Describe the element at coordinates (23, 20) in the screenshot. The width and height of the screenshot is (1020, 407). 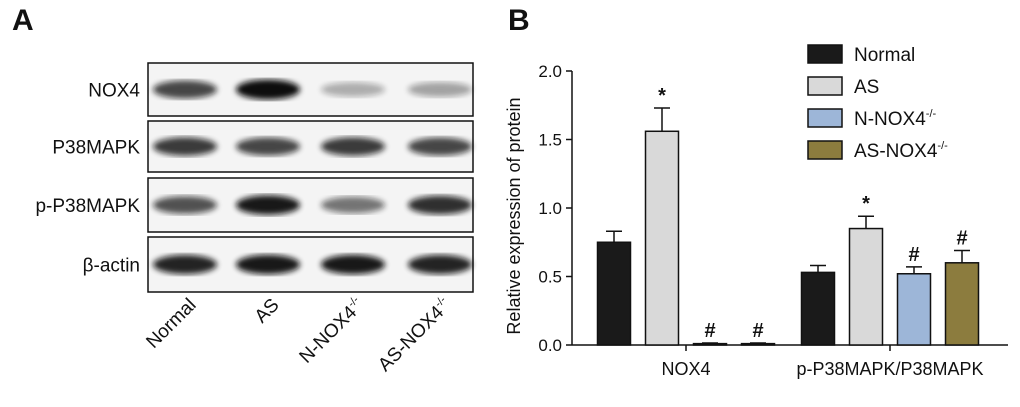
I see `panel-label: A` at that location.